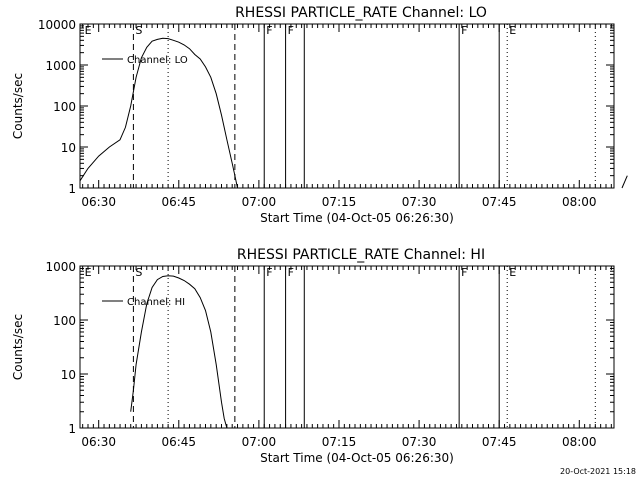 This screenshot has width=640, height=480. Describe the element at coordinates (361, 13) in the screenshot. I see `chart-title: RHESSI PARTICLE_RATE Channel: LO` at that location.